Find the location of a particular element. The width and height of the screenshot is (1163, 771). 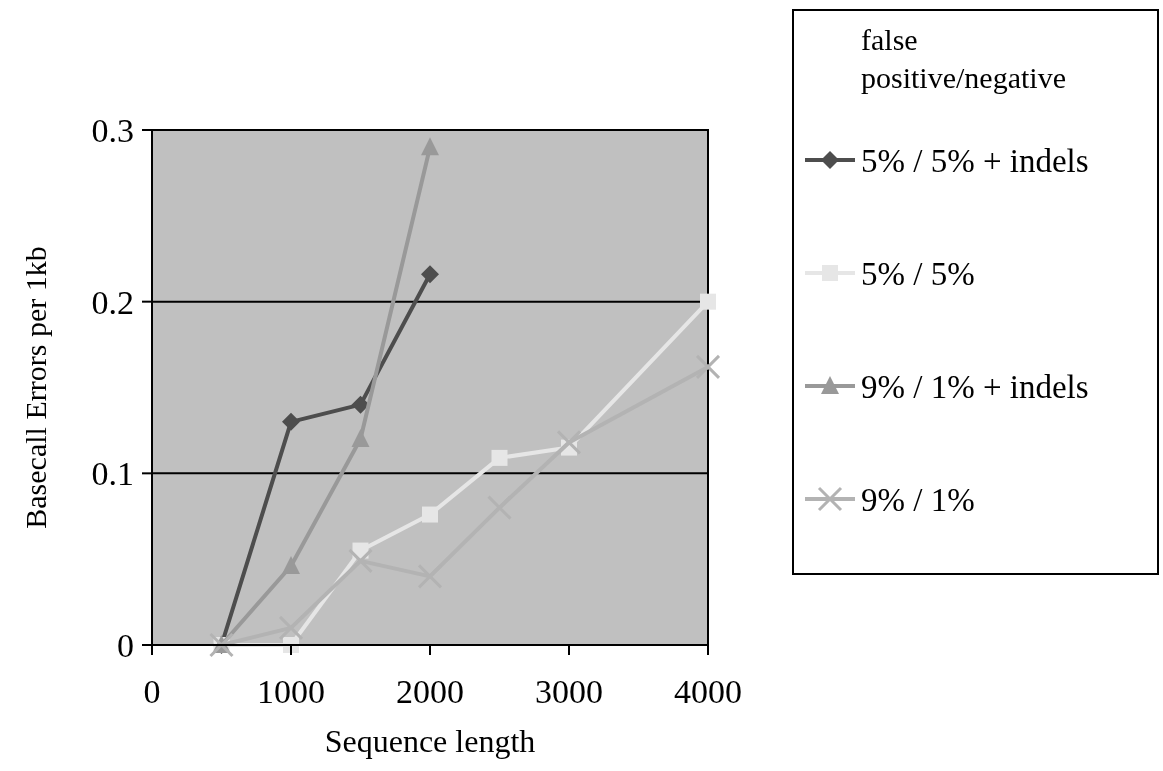

x-tick-label: 1000 is located at coordinates (291, 691).